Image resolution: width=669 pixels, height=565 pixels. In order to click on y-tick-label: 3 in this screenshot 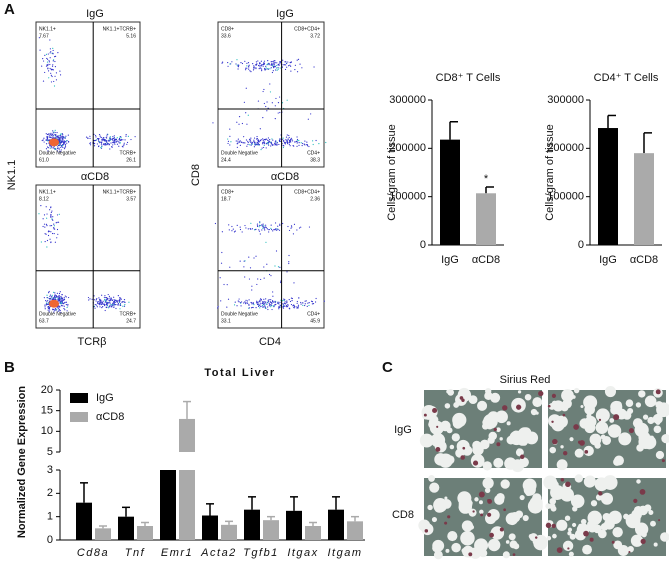, I will do `click(50, 470)`.